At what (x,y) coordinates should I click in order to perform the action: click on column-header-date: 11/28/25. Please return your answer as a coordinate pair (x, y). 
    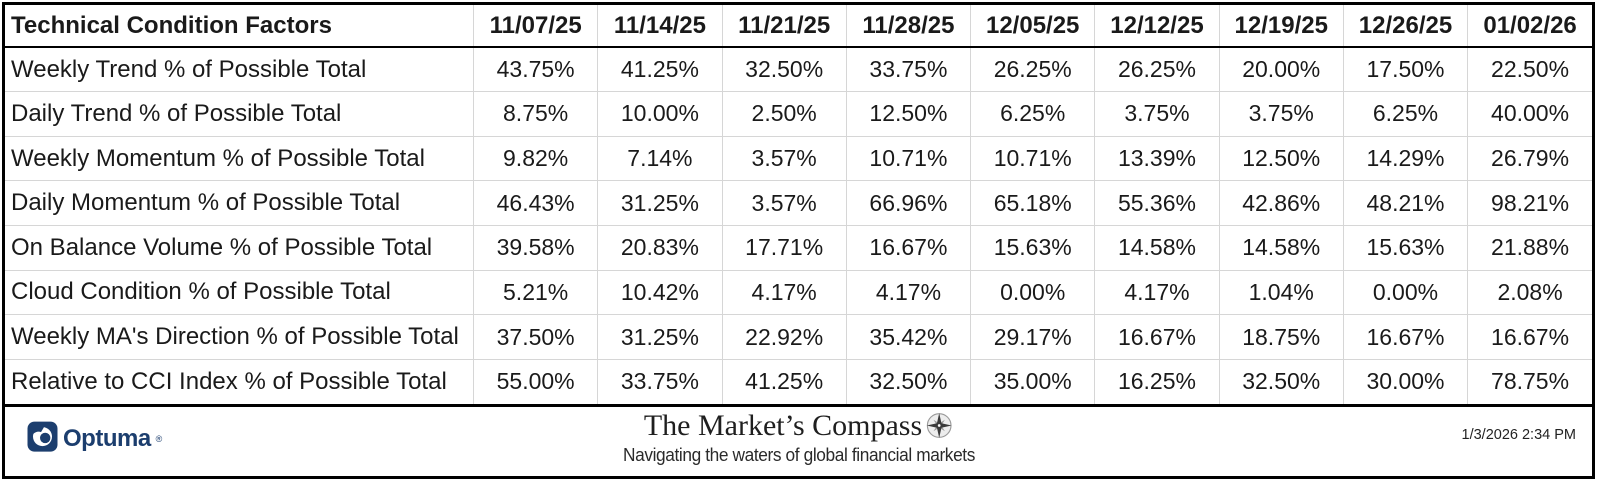
    Looking at the image, I should click on (909, 26).